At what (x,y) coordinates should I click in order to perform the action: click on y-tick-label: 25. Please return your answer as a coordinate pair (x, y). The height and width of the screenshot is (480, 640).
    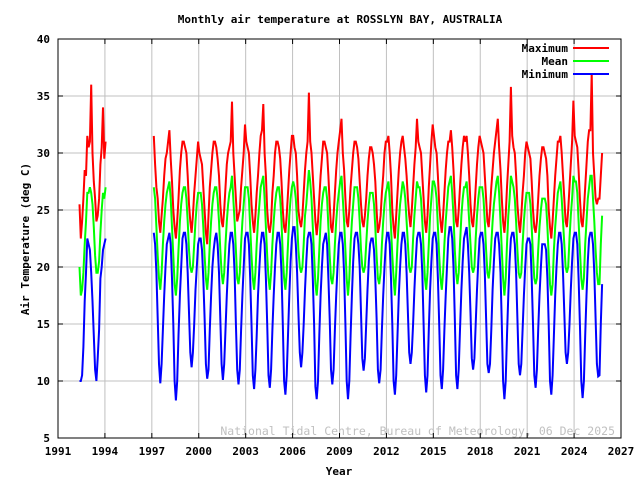
    Looking at the image, I should click on (43, 210).